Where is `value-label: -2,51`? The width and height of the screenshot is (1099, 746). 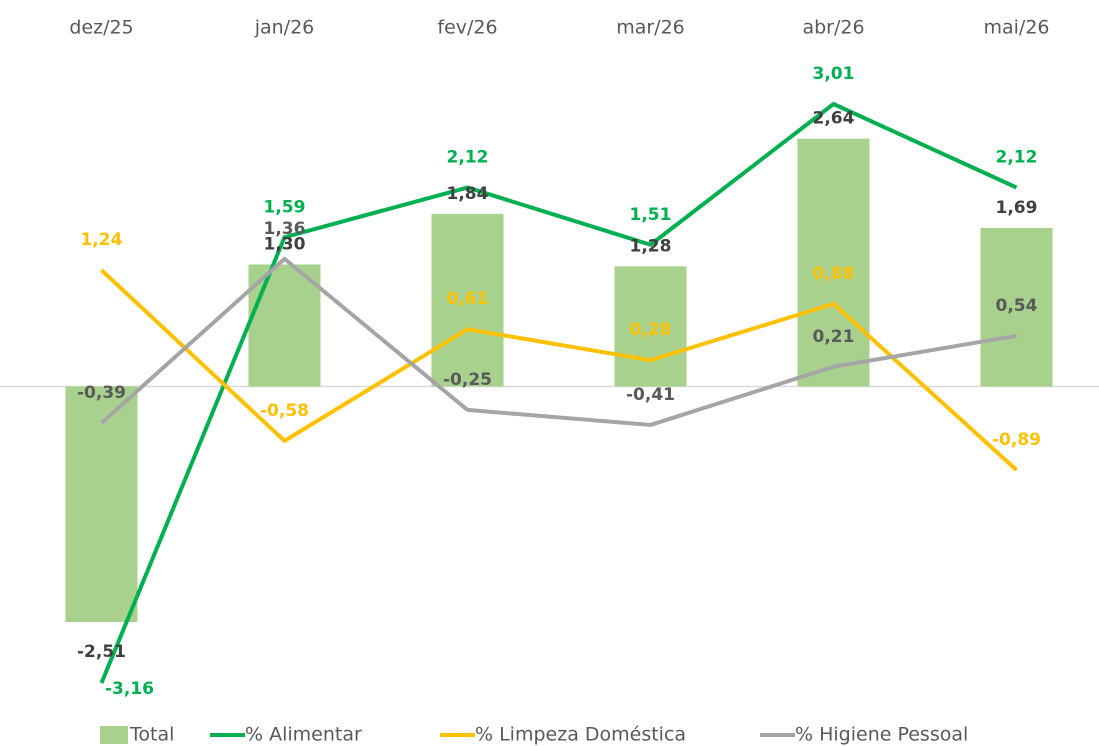 value-label: -2,51 is located at coordinates (101, 652).